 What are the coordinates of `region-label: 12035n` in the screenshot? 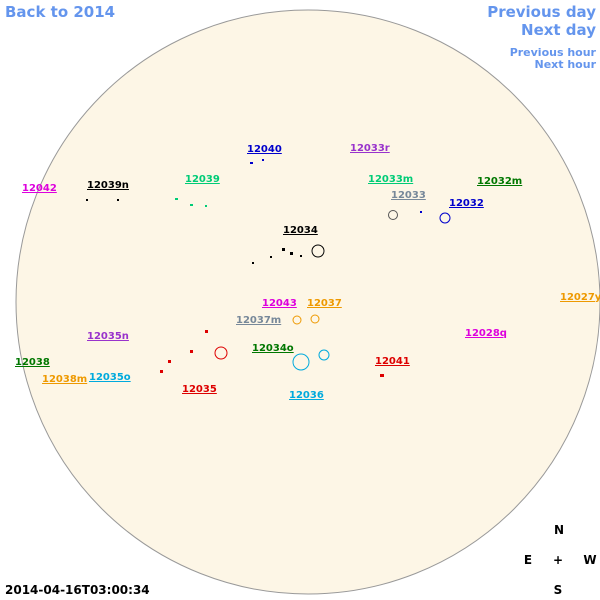 It's located at (108, 336).